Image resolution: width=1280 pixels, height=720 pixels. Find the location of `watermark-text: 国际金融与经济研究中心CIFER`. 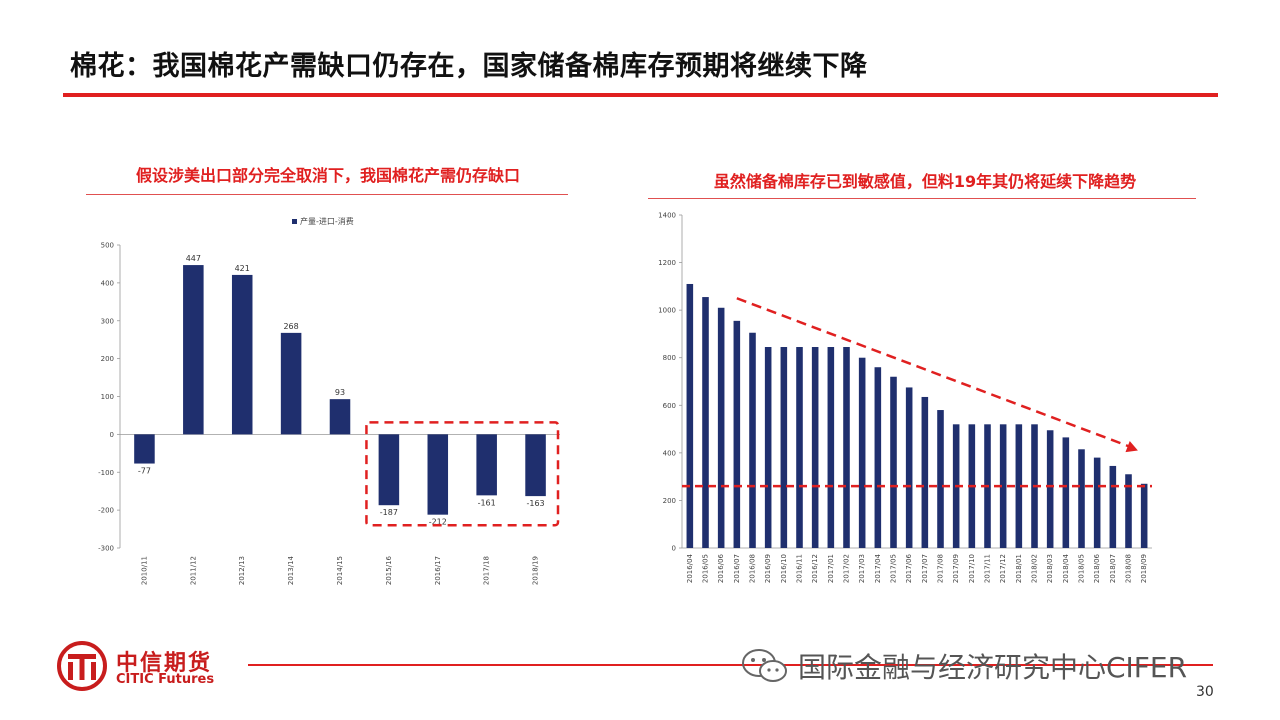

watermark-text: 国际金融与经济研究中心CIFER is located at coordinates (993, 667).